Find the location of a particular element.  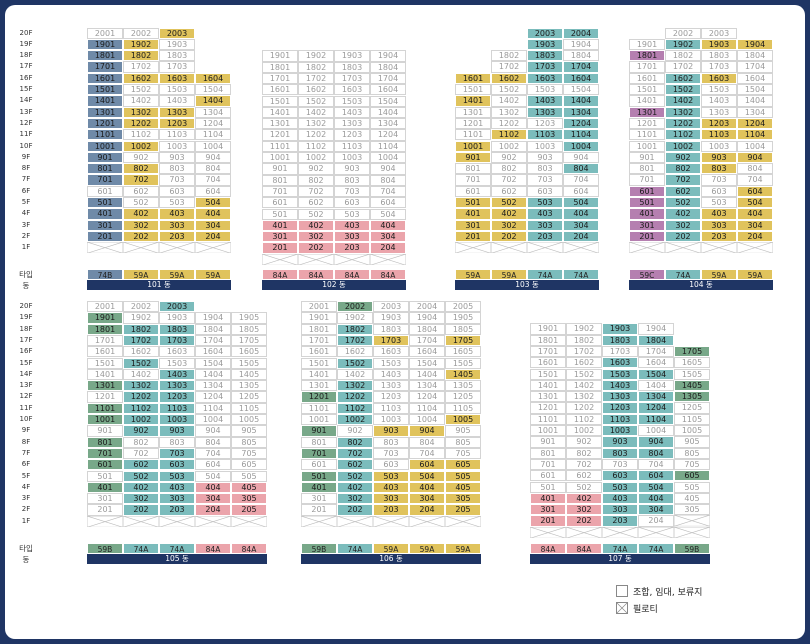

unit-cell: 1302 is located at coordinates (316, 124).